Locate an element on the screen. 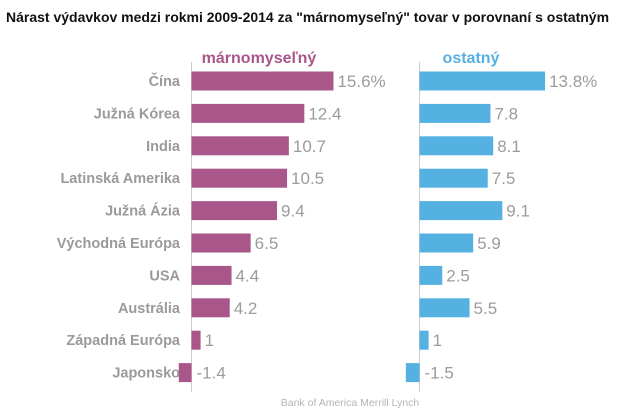 The width and height of the screenshot is (620, 416). value-label: 12.4 is located at coordinates (324, 113).